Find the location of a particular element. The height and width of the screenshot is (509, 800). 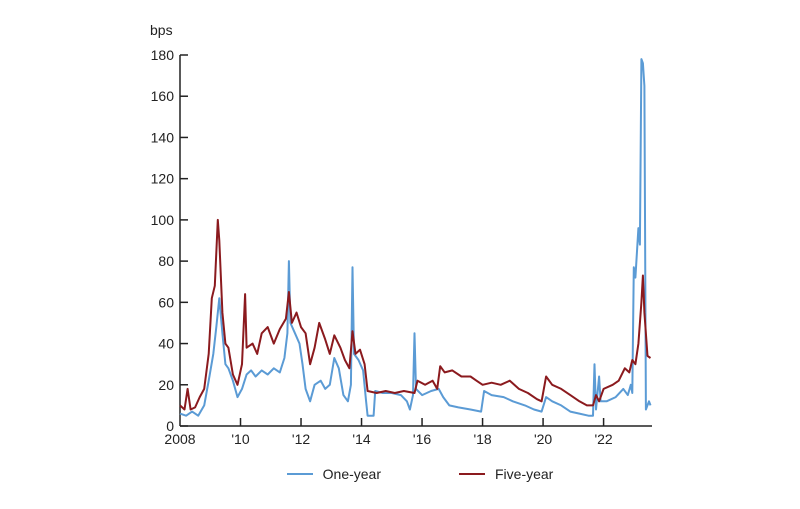

x-tick-label: '10 is located at coordinates (240, 439).